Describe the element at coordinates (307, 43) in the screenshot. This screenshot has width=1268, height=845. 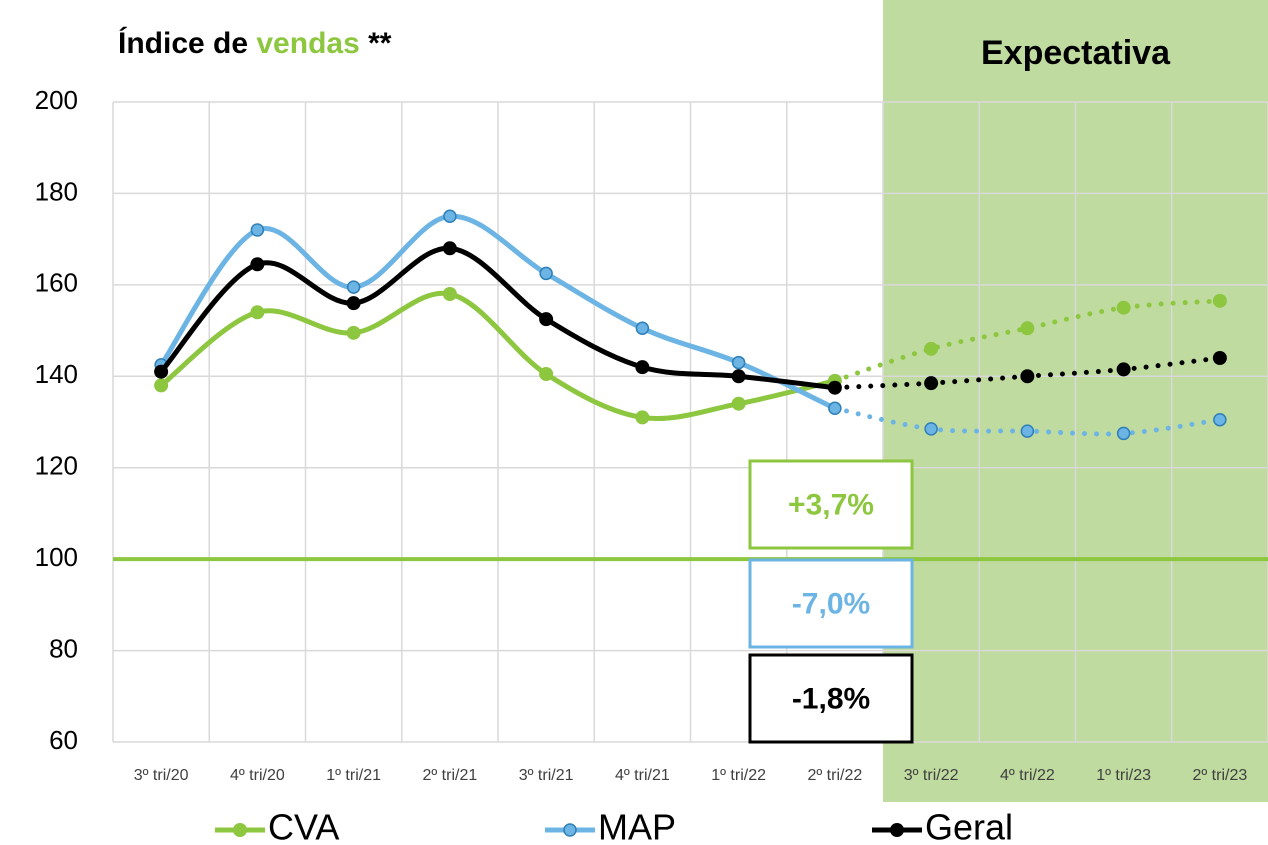
I see `title-part: vendas` at that location.